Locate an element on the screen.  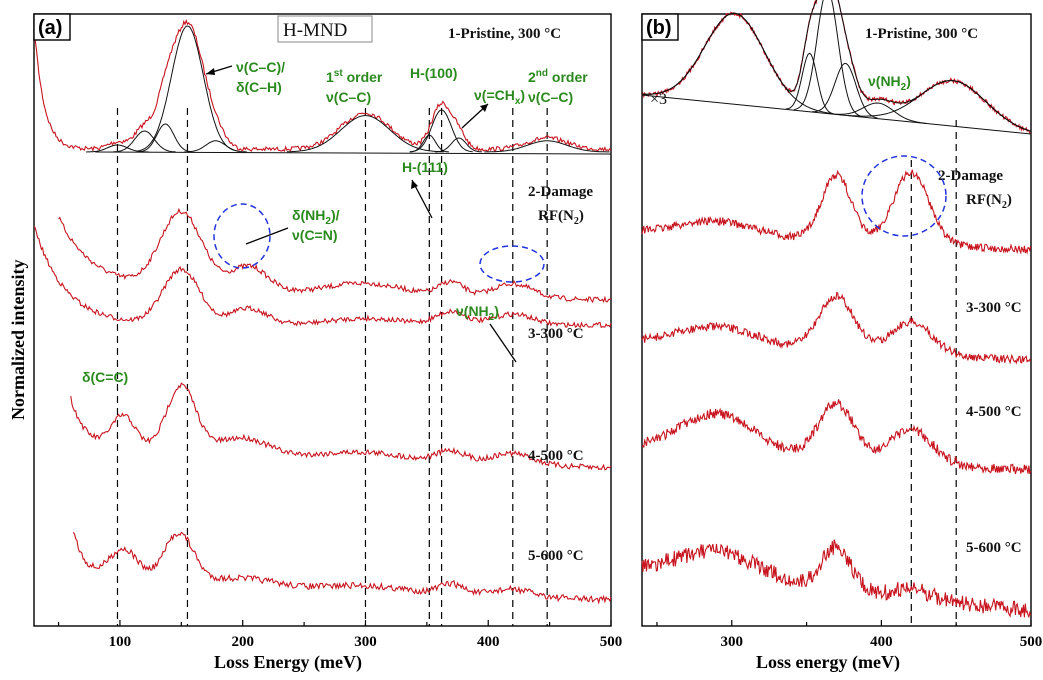
b-label-series-1: 1-Pristine, 300 °C is located at coordinates (921, 34).